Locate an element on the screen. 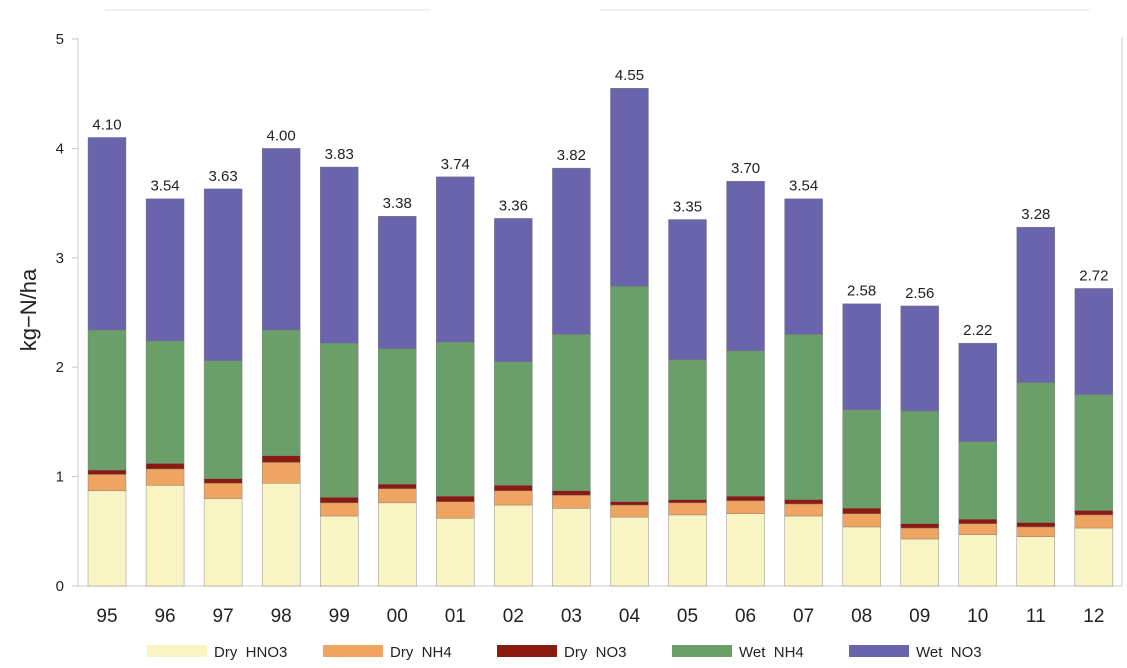 The image size is (1127, 668). x-tick-label: 96 is located at coordinates (164, 616).